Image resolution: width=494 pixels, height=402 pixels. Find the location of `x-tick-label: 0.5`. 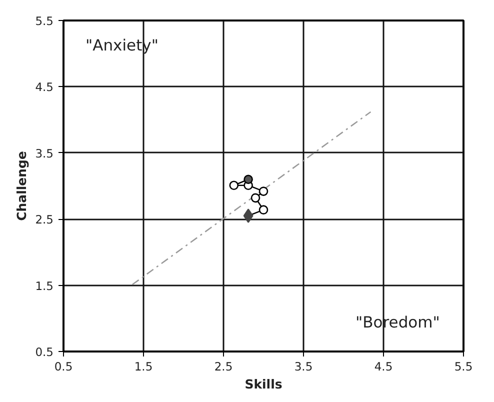

x-tick-label: 0.5 is located at coordinates (63, 367).